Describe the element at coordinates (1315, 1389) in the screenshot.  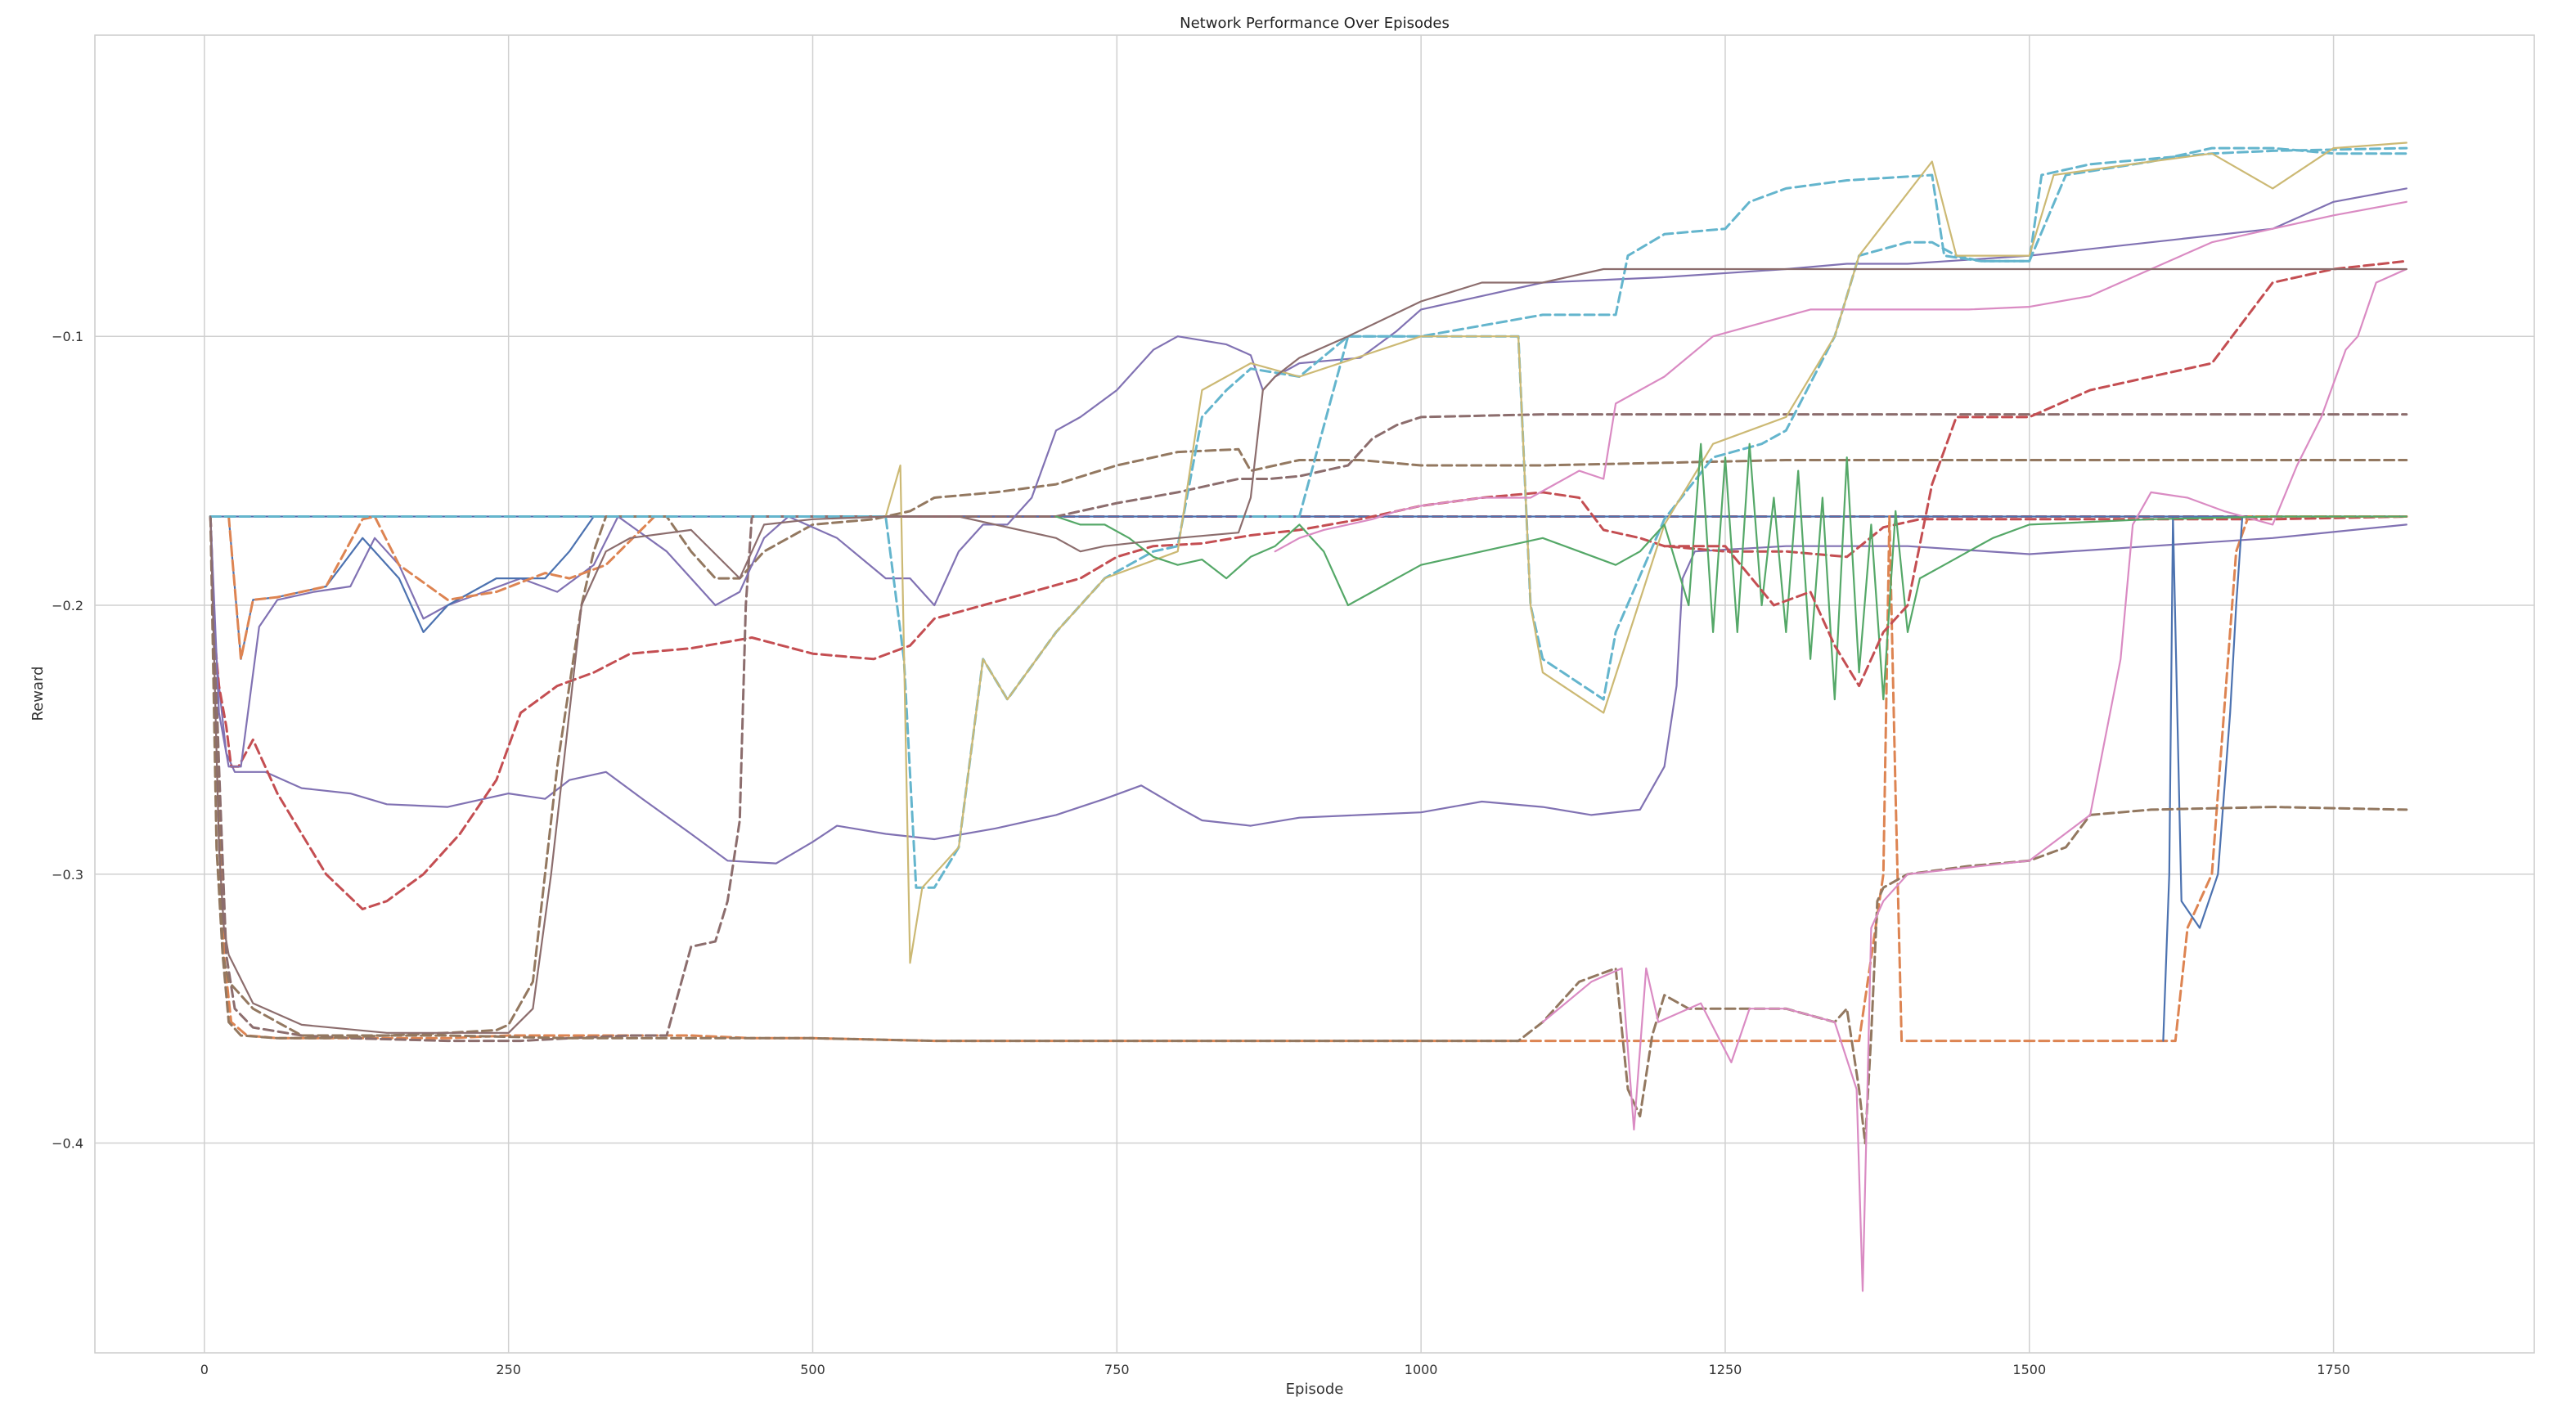
I see `x-axis-label: Episode` at that location.